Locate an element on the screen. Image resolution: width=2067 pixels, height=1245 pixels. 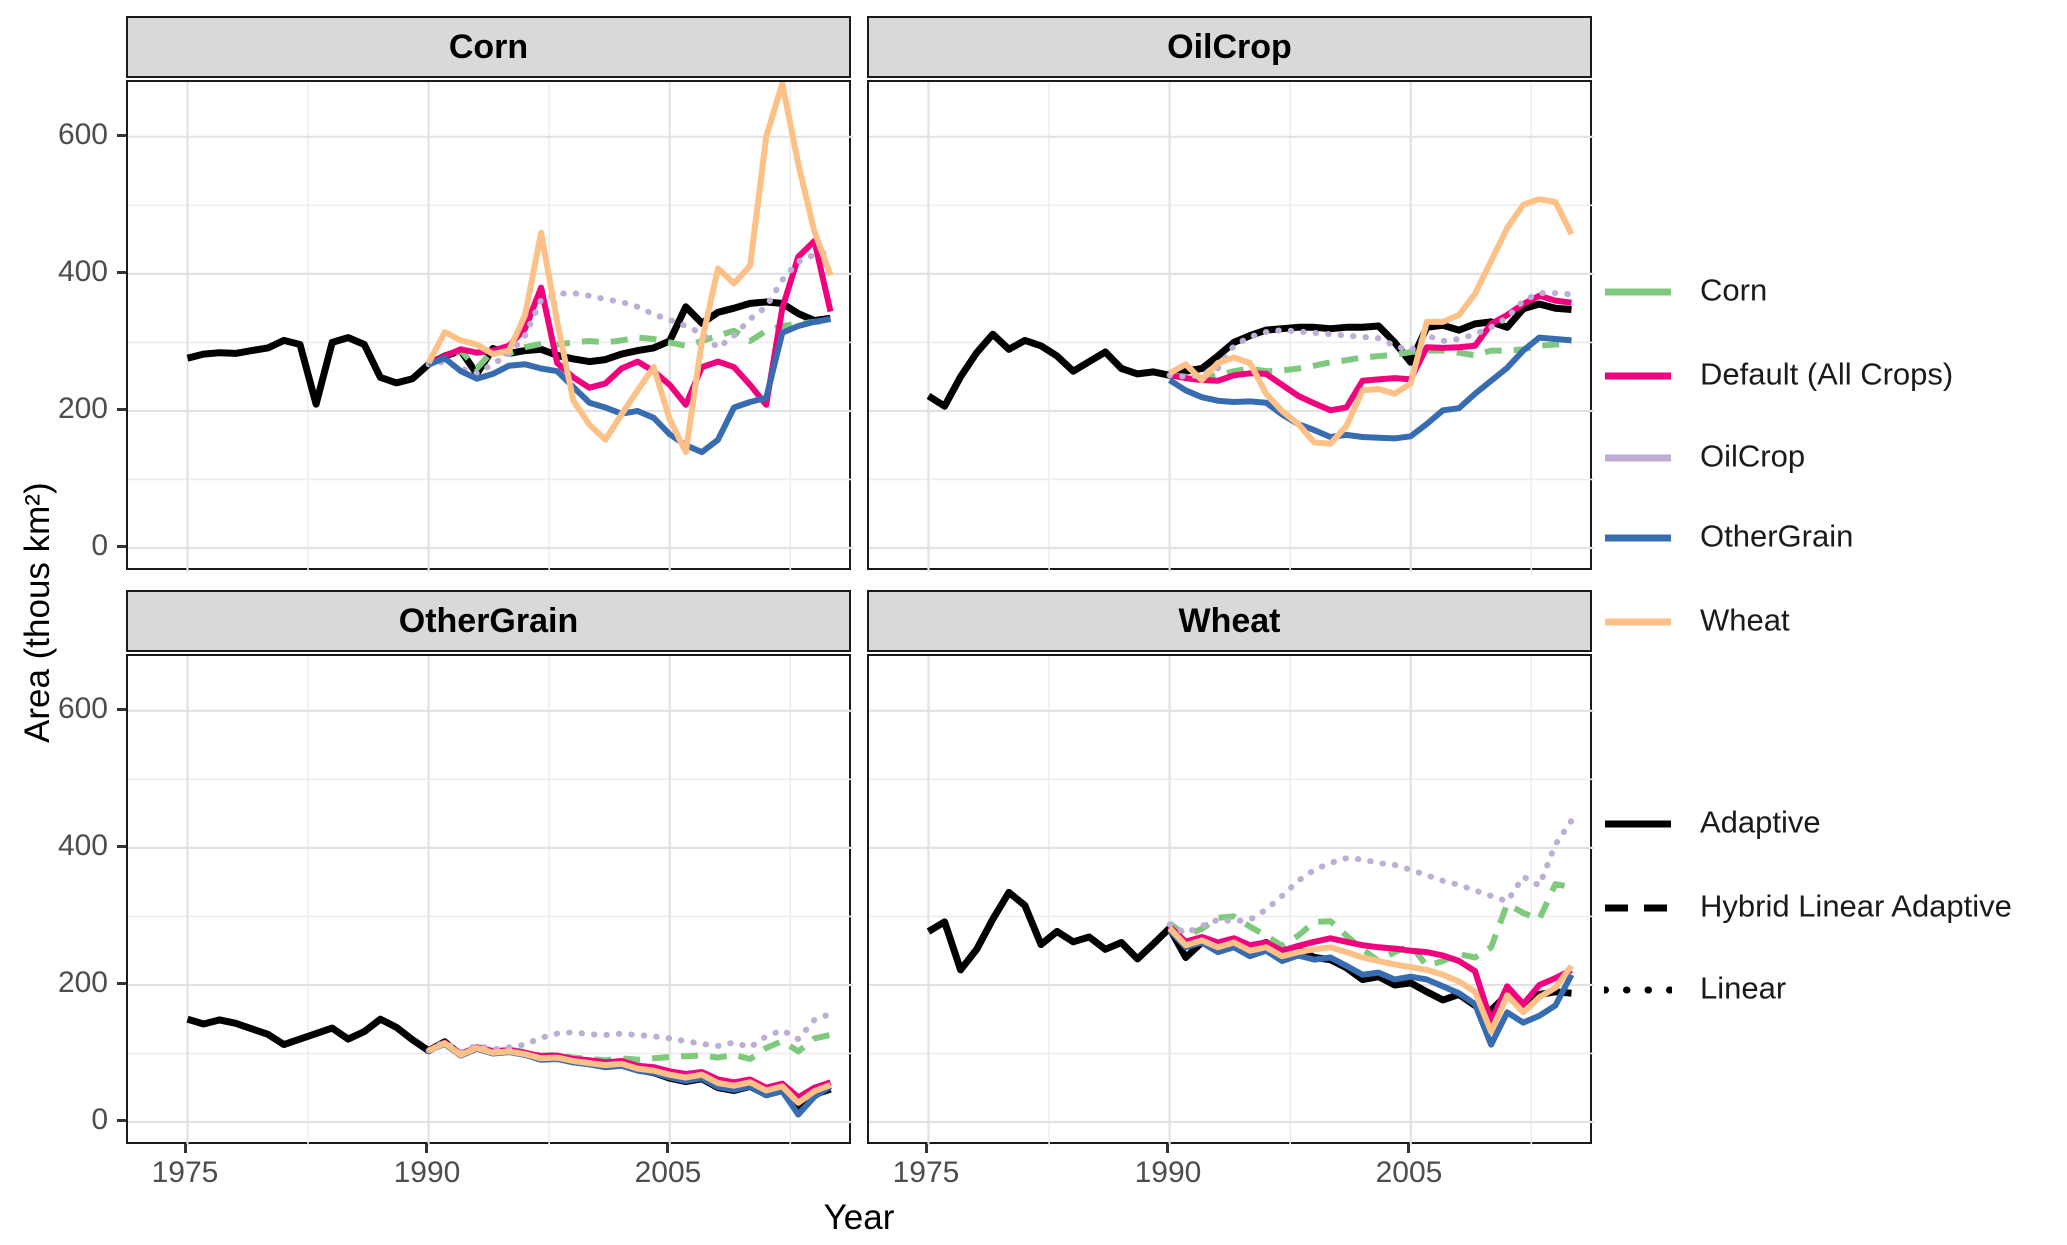
facet-plot-area-wheat is located at coordinates (1231, 901).